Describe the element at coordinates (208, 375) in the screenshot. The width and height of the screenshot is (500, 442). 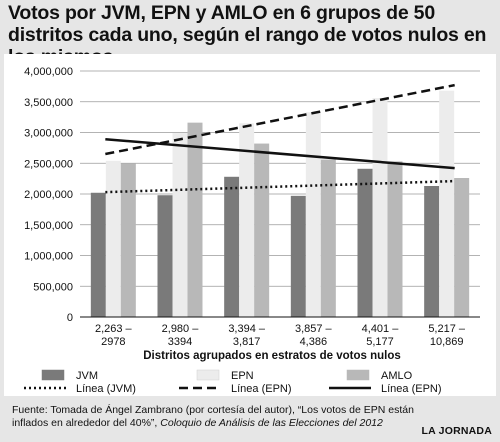
I see `legend-swatch-epn` at that location.